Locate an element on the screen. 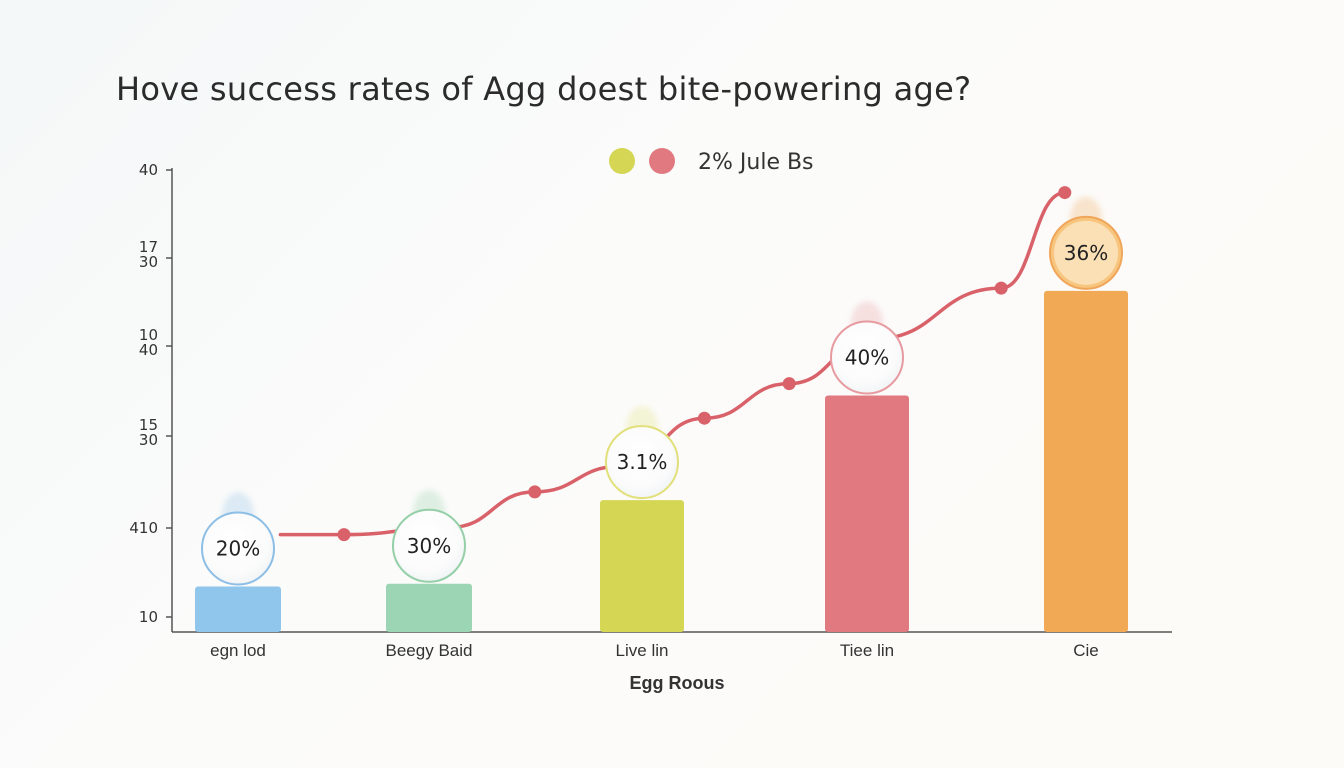 This screenshot has height=768, width=1344. data-label: 30% is located at coordinates (429, 546).